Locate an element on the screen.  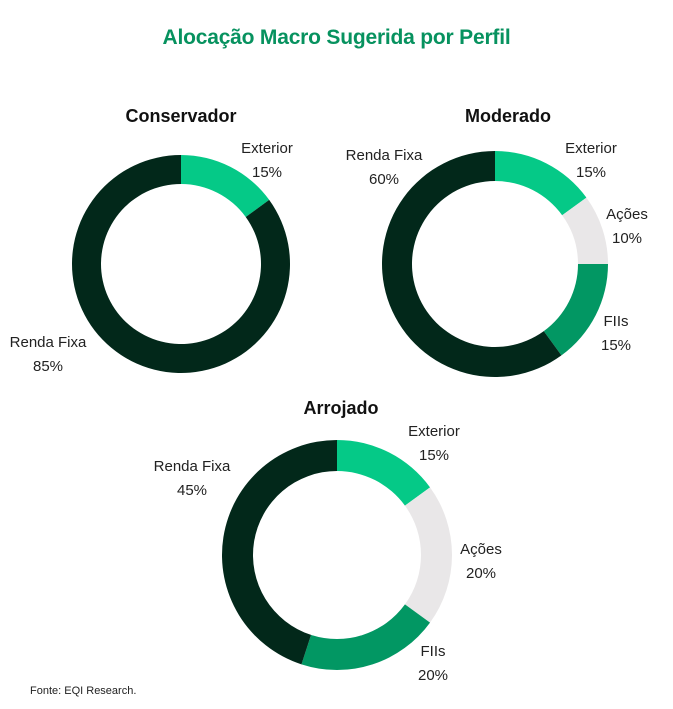
donut-conservador is located at coordinates (181, 264).